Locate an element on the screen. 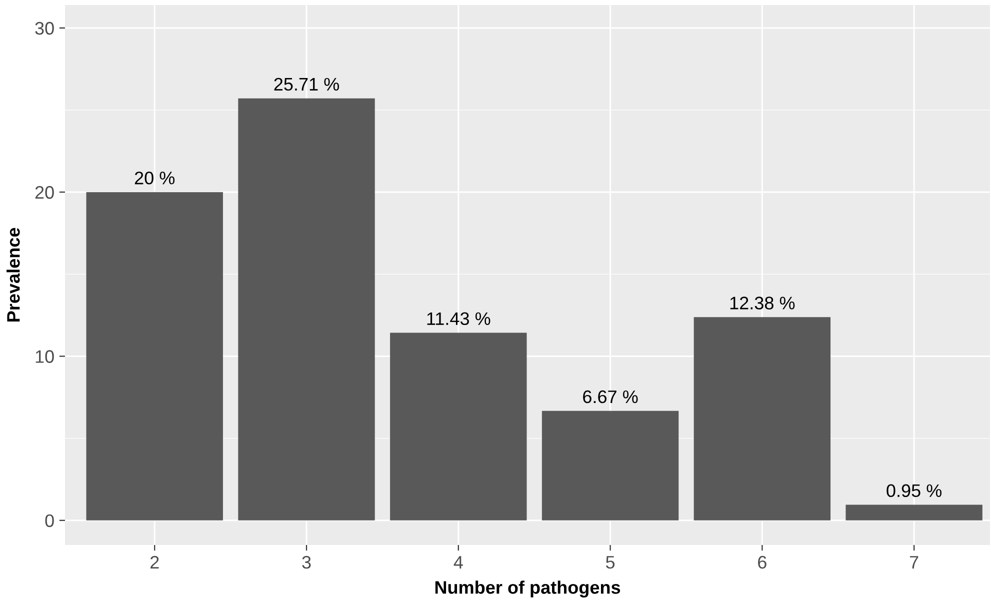 Image resolution: width=991 pixels, height=608 pixels. y-tick-label: 0 is located at coordinates (49, 521).